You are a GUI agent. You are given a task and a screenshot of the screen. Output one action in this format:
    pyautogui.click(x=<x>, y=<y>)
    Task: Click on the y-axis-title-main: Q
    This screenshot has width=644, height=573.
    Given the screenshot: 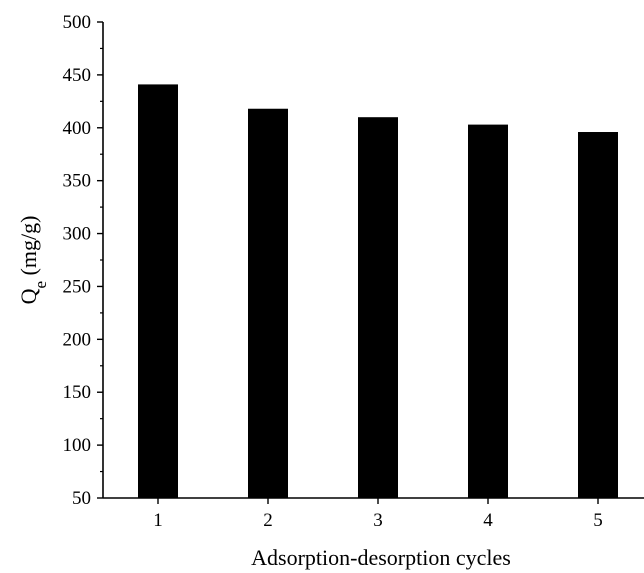 What is the action you would take?
    pyautogui.click(x=28, y=296)
    